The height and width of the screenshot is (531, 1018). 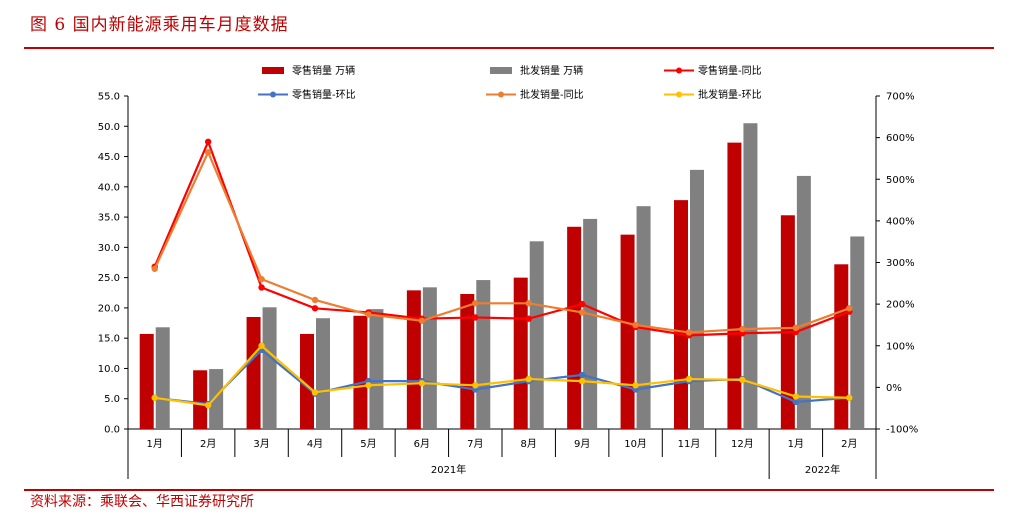 What do you see at coordinates (796, 444) in the screenshot?
I see `category-label: 1月` at bounding box center [796, 444].